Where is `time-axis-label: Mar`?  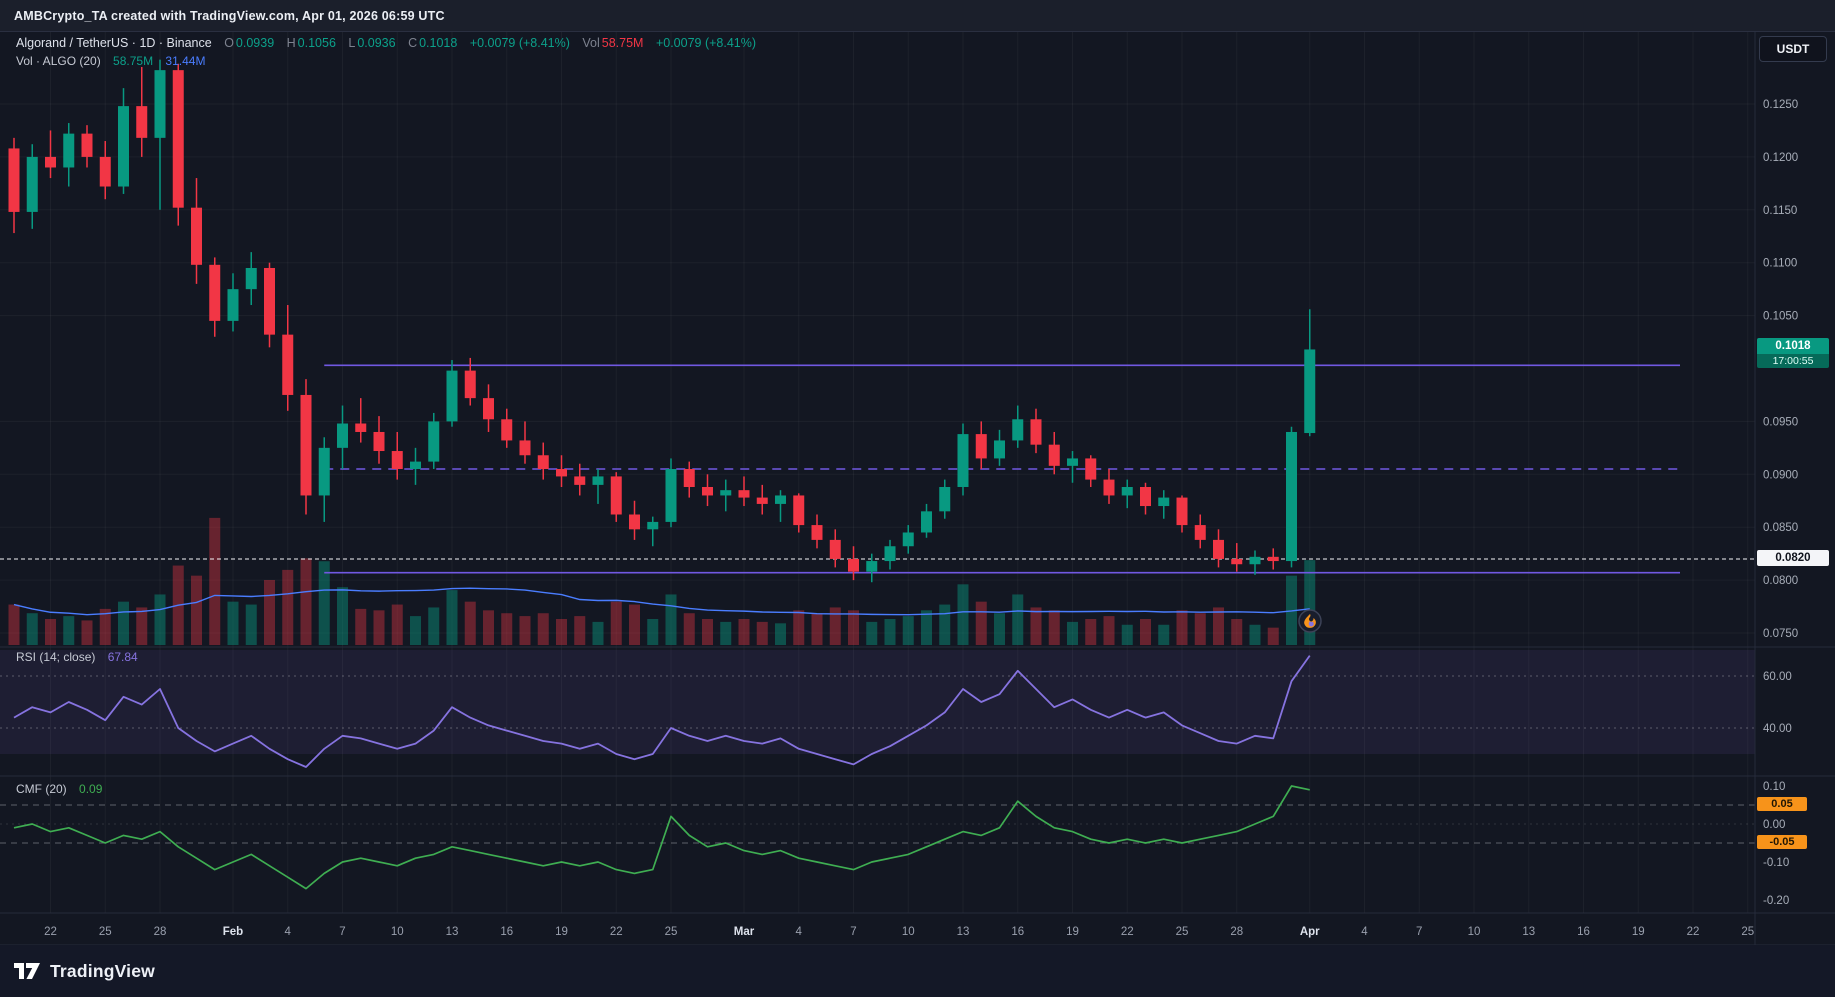
time-axis-label: Mar is located at coordinates (744, 932).